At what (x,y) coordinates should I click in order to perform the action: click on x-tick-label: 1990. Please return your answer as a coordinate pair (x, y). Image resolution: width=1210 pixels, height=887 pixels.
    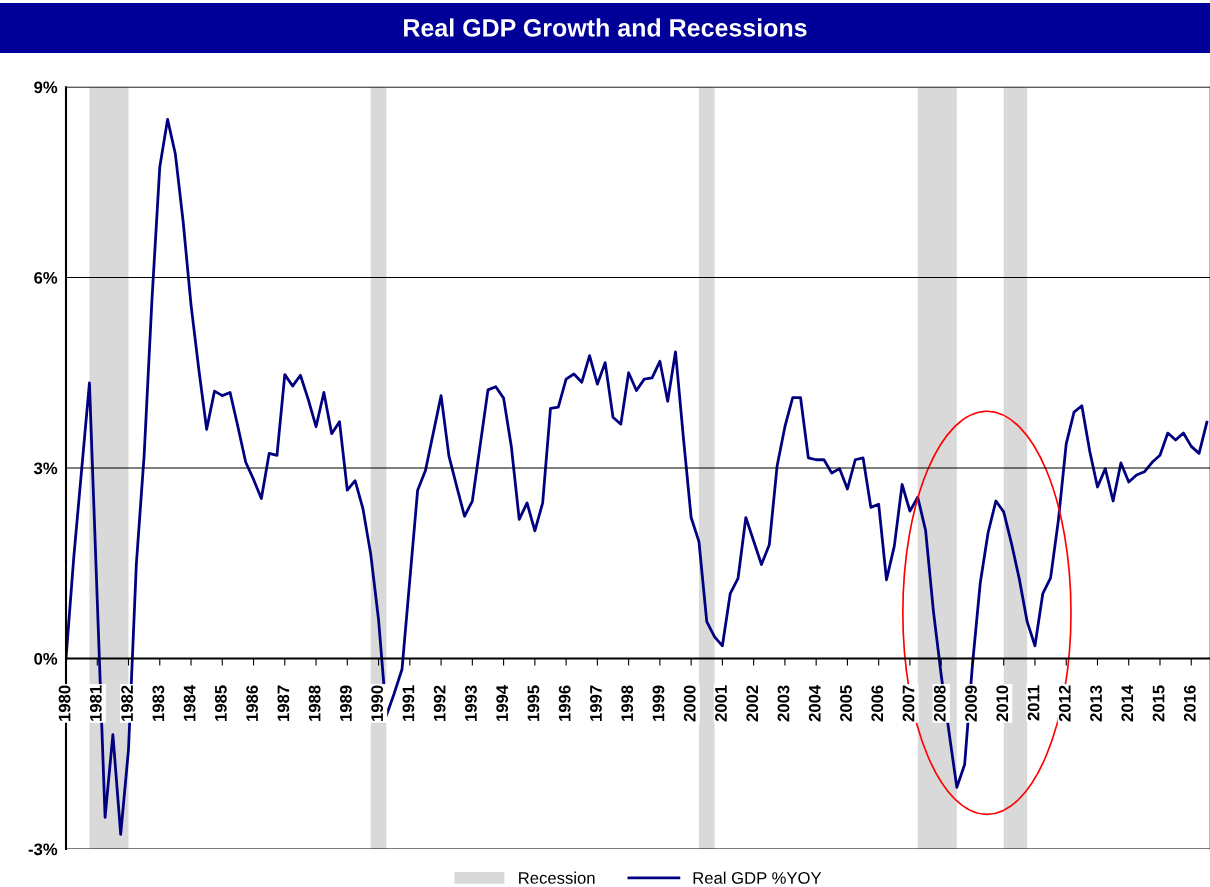
    Looking at the image, I should click on (377, 703).